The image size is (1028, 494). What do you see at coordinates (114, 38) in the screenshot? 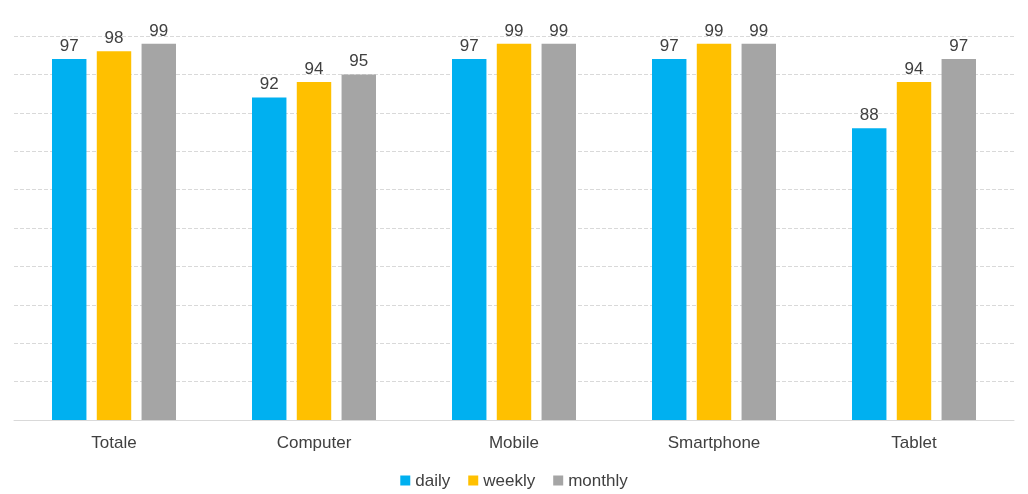
I see `data-label: 98` at bounding box center [114, 38].